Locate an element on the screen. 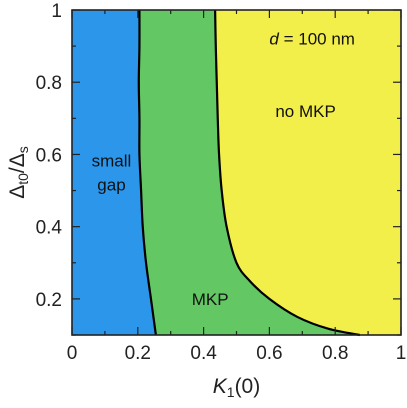 Image resolution: width=407 pixels, height=408 pixels. region-label-1-line-0: MKP is located at coordinates (210, 299).